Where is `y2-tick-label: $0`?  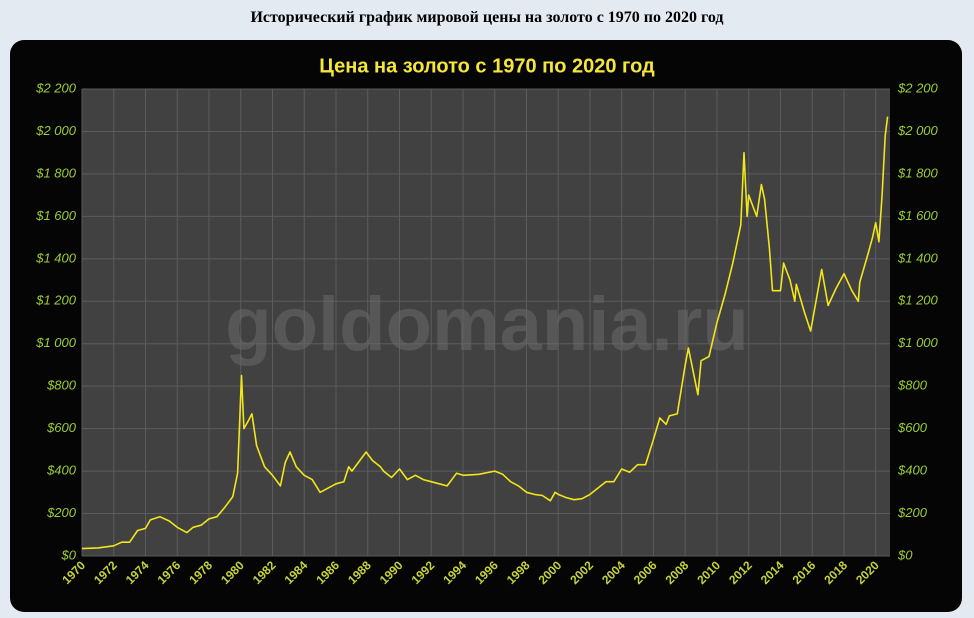 y2-tick-label: $0 is located at coordinates (905, 554).